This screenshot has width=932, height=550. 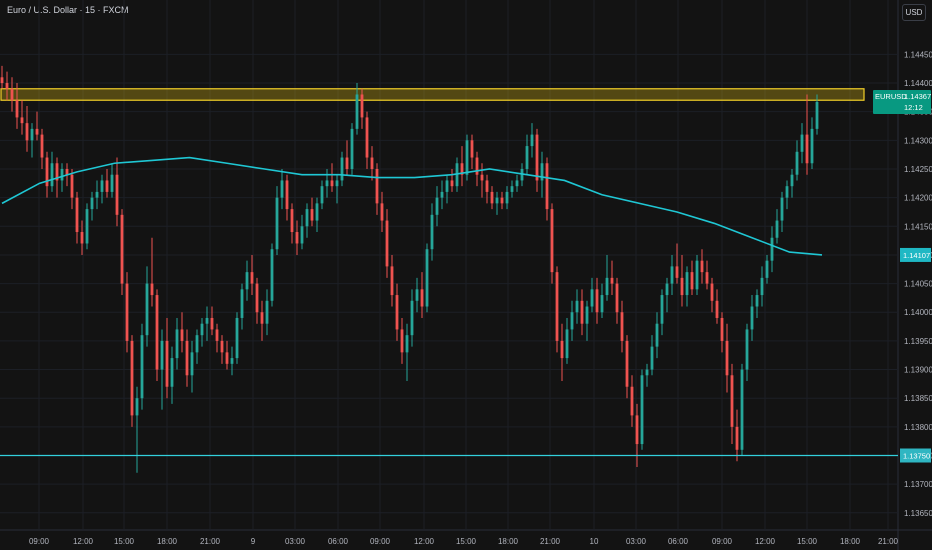 What do you see at coordinates (295, 541) in the screenshot?
I see `time-tick-label: 03:00` at bounding box center [295, 541].